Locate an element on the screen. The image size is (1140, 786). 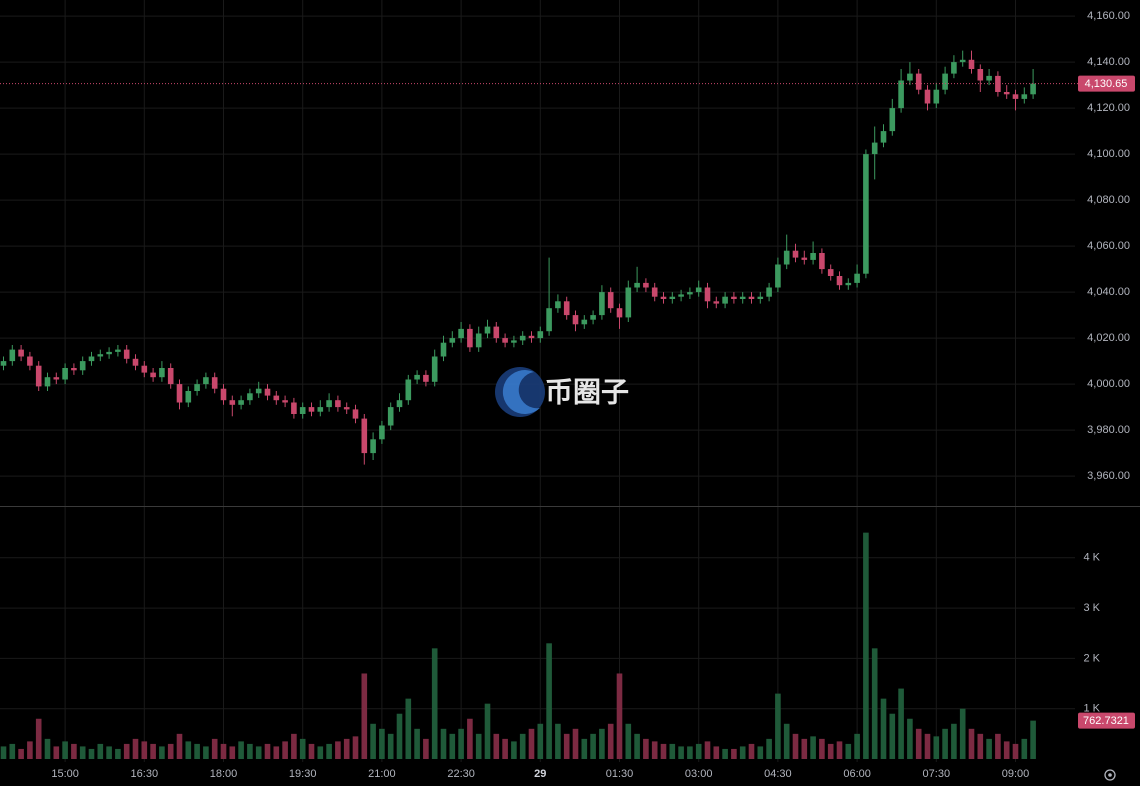
x-tick-label: 19:30 is located at coordinates (303, 774).